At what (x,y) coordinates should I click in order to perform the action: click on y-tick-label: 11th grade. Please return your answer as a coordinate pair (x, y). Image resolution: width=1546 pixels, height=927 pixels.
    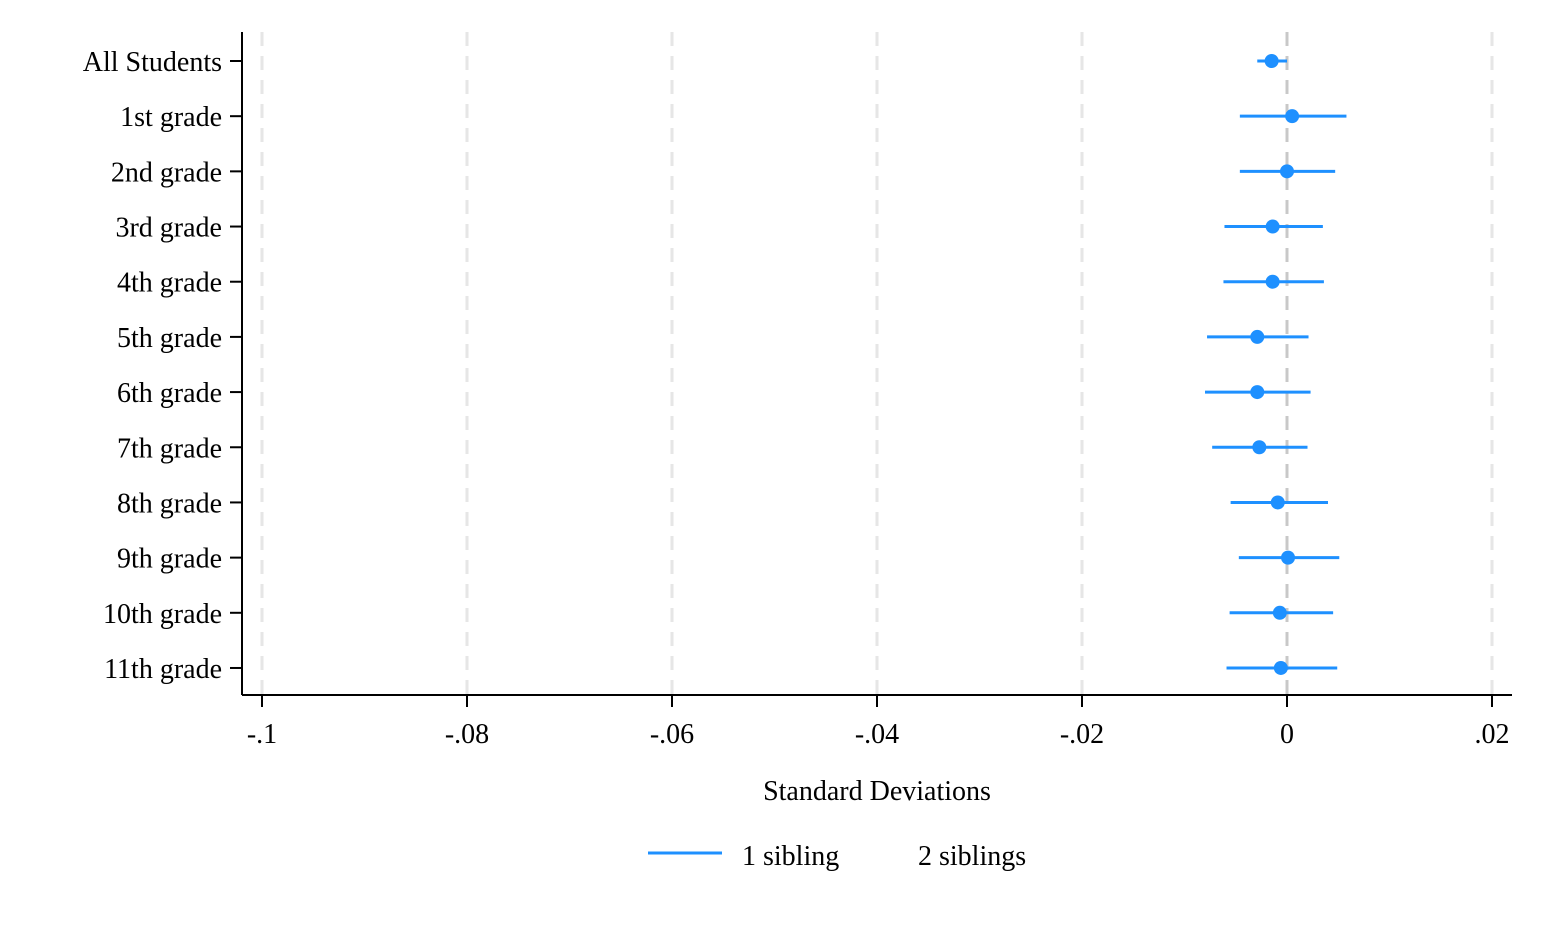
    Looking at the image, I should click on (163, 669).